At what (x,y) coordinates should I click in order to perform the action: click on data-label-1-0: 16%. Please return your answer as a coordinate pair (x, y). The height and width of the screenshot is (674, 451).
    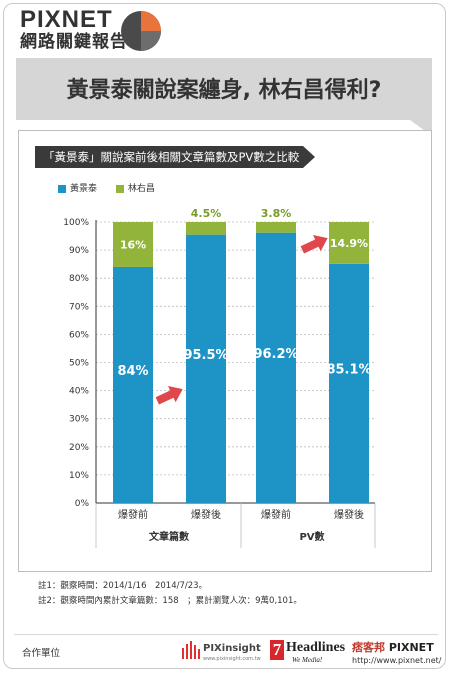
    Looking at the image, I should click on (133, 244).